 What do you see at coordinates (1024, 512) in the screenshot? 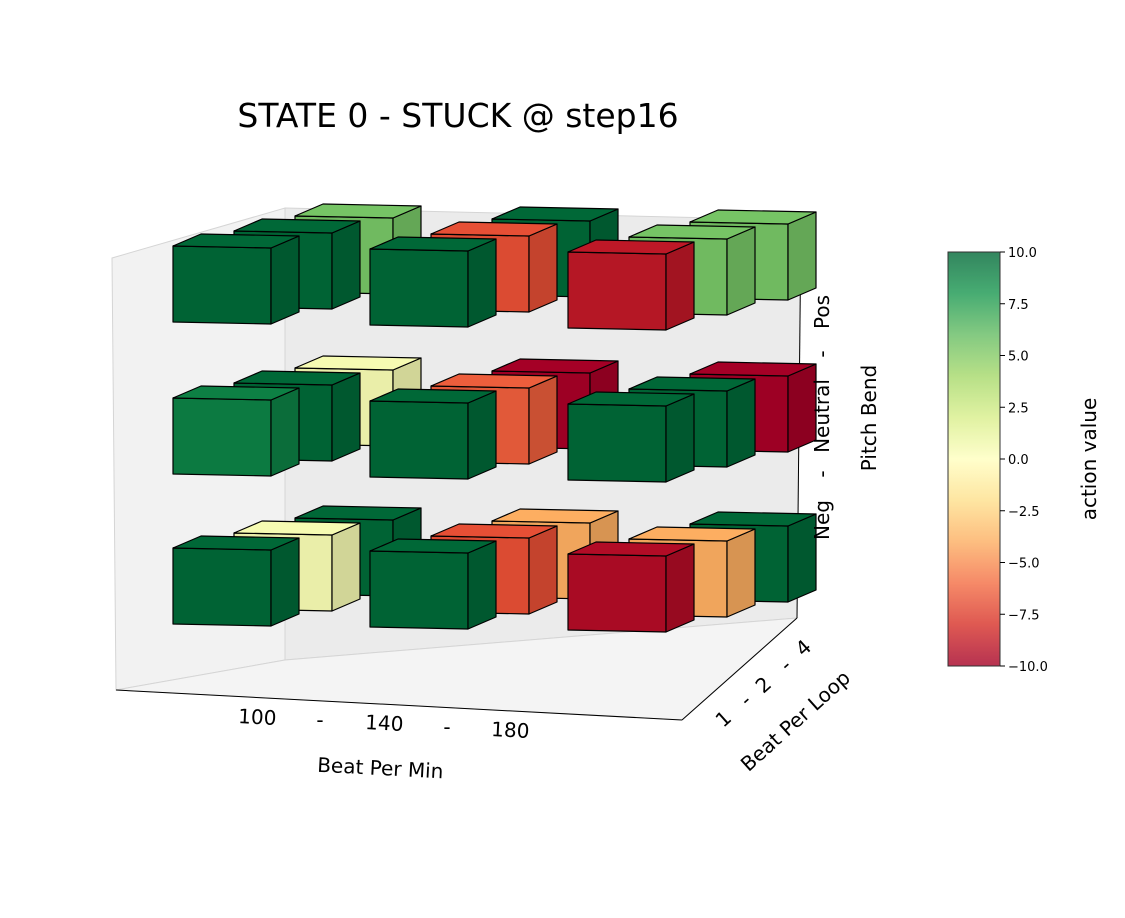
I see `colorbar-tick-label: −2.5` at bounding box center [1024, 512].